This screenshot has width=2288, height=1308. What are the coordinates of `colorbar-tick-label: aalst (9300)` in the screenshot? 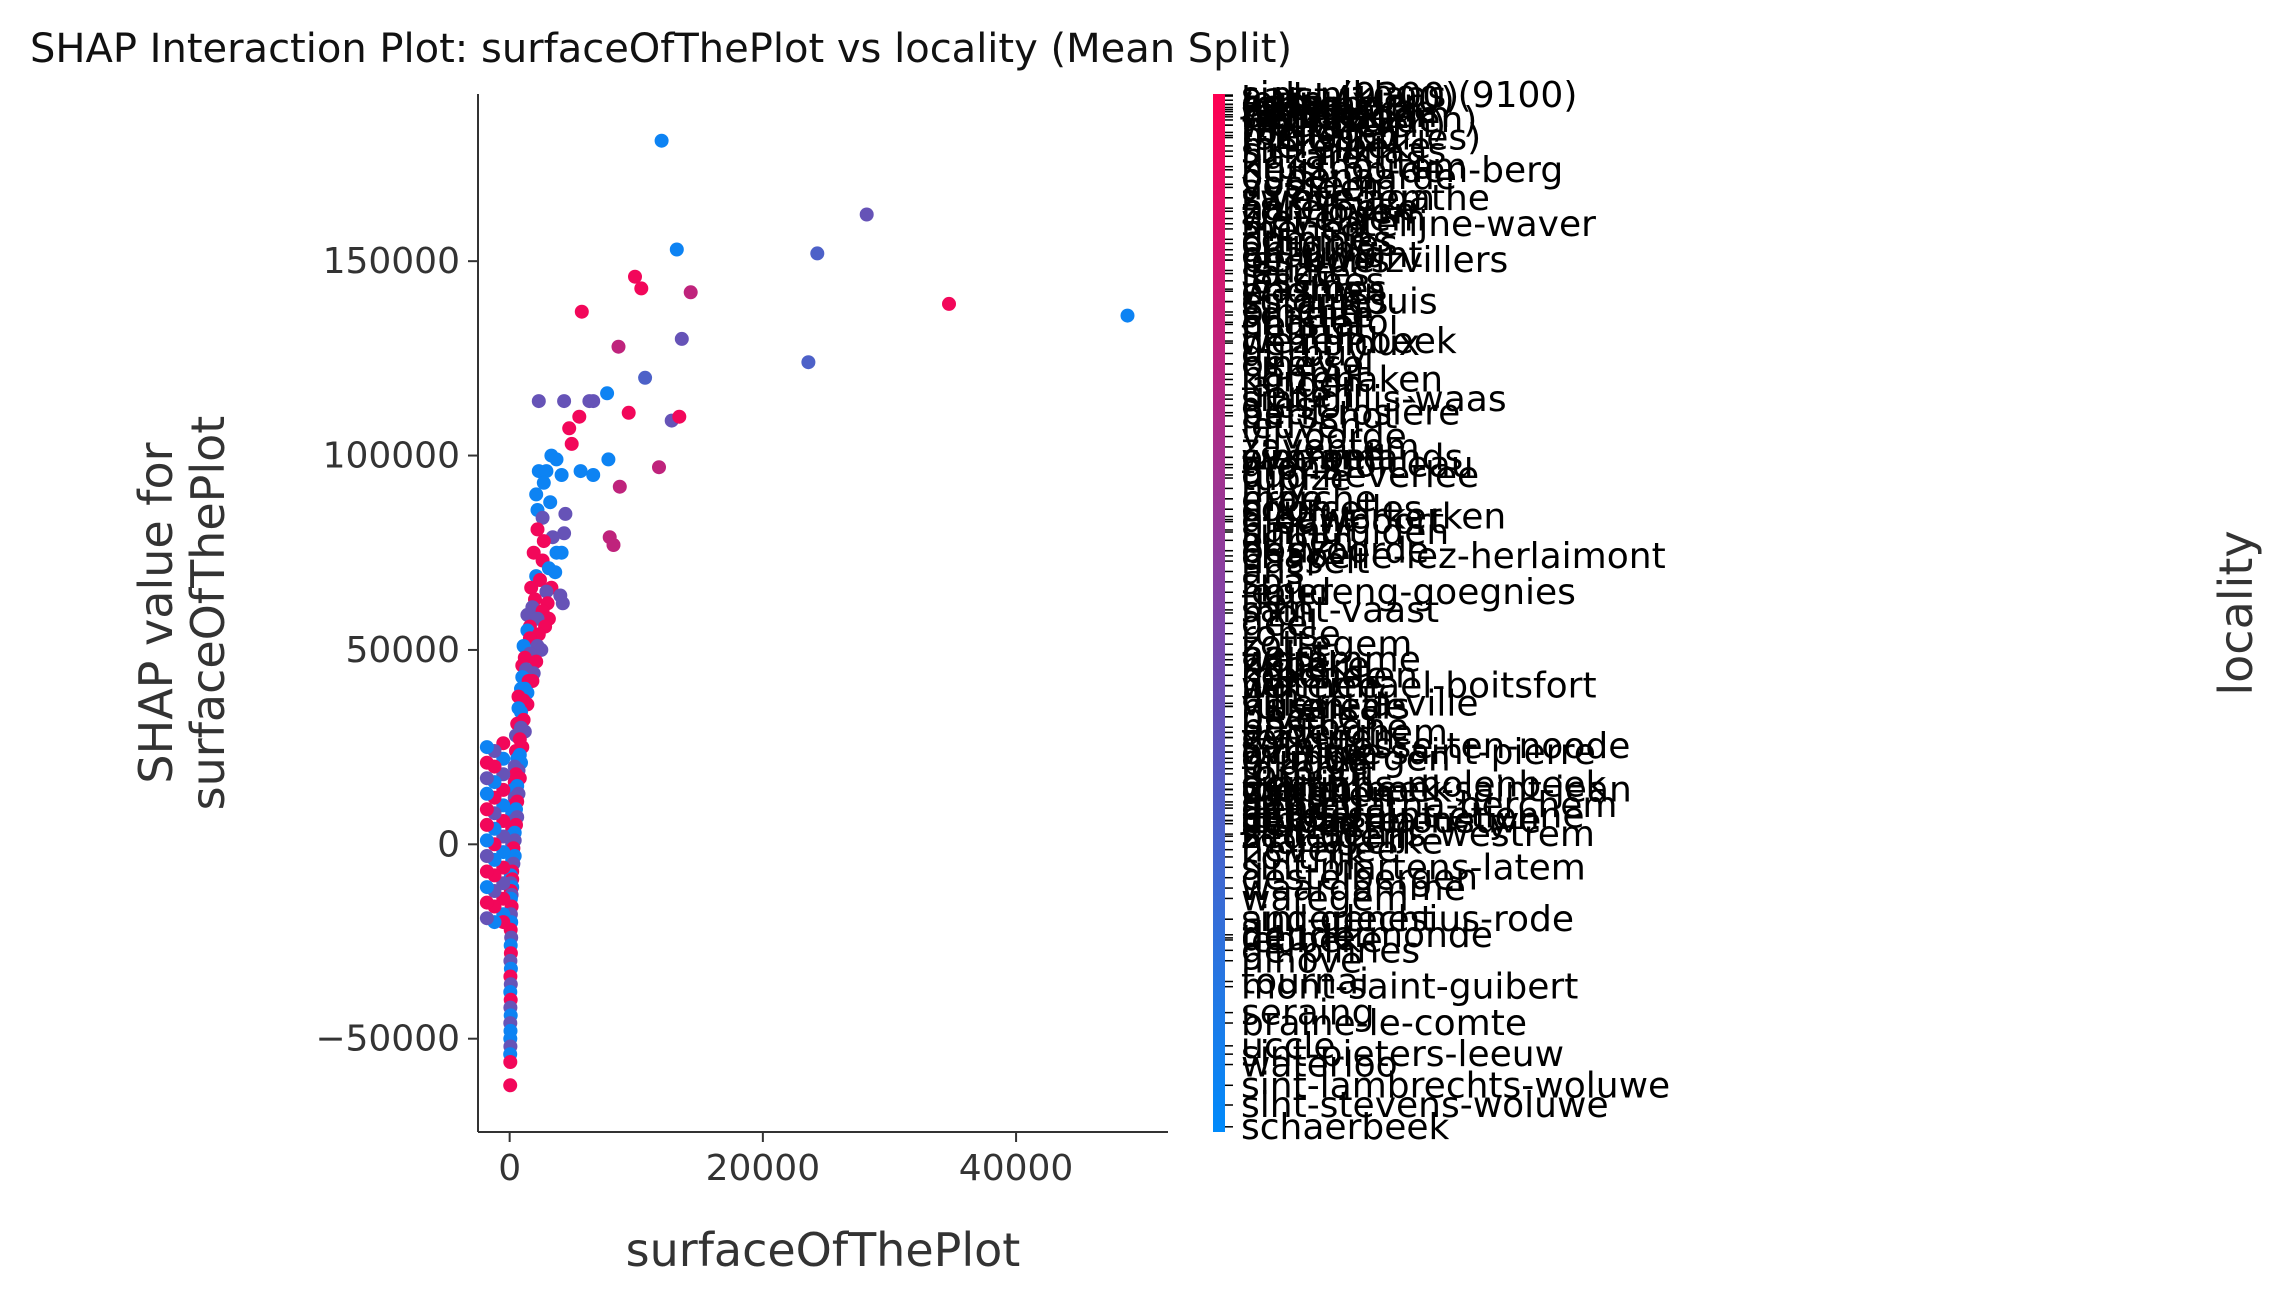 It's located at (1350, 96).